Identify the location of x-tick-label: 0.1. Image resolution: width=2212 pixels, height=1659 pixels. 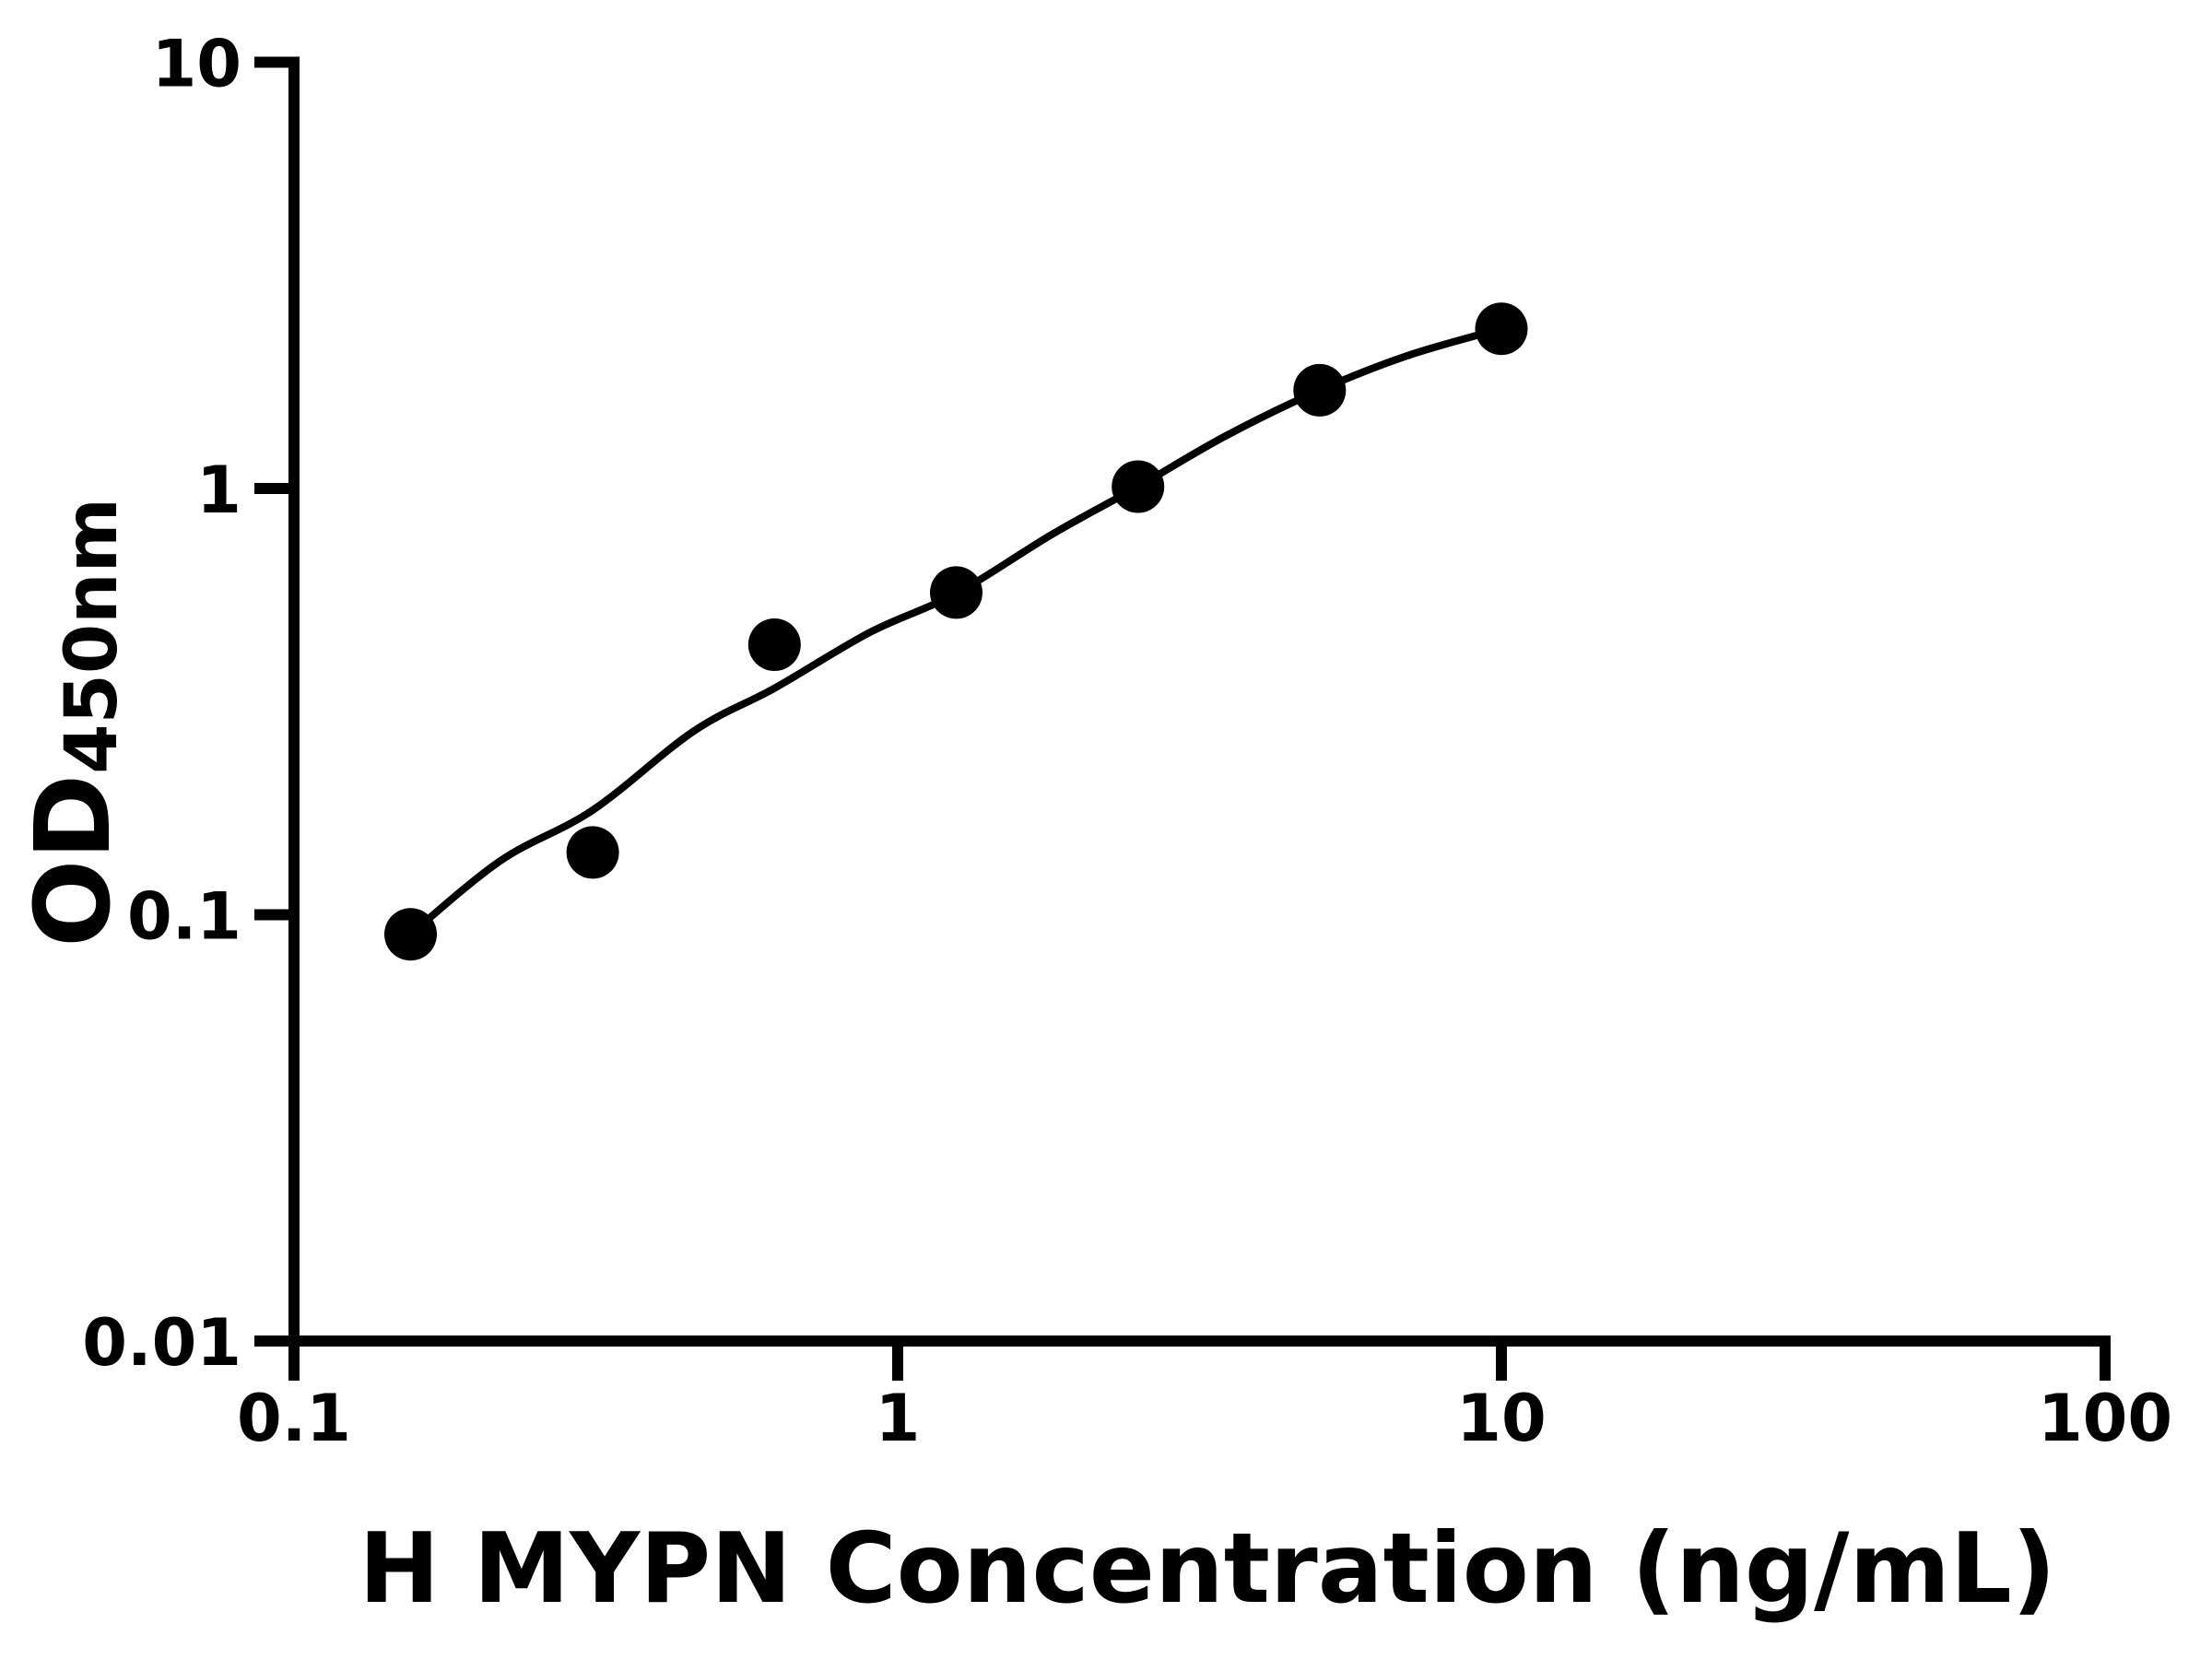
(294, 1418).